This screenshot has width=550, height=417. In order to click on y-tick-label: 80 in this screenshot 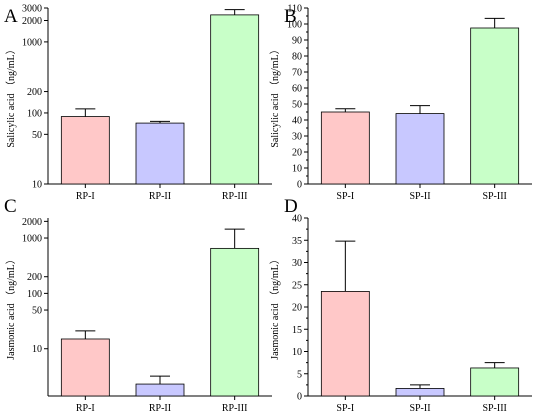, I will do `click(297, 57)`.